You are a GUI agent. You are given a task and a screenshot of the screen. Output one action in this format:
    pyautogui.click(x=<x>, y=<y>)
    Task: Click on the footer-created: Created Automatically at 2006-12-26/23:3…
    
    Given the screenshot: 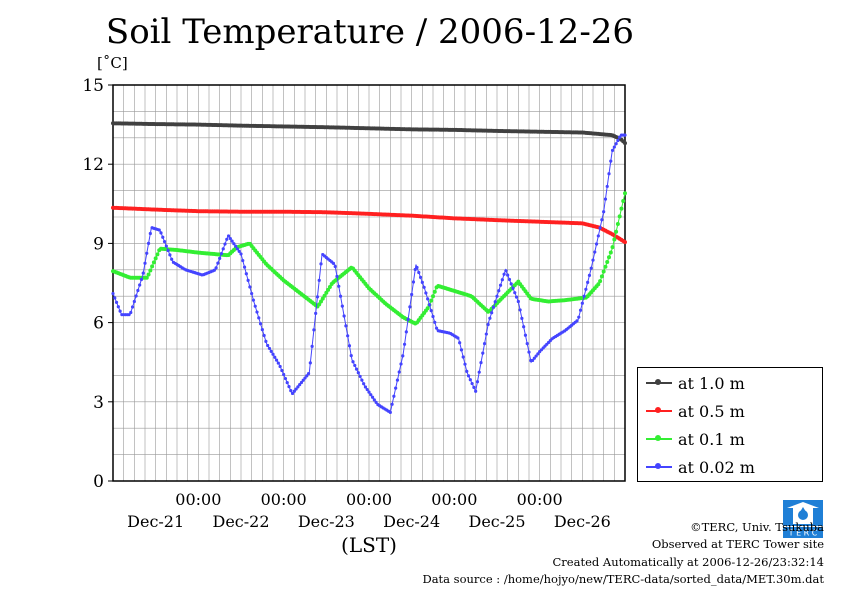 What is the action you would take?
    pyautogui.click(x=688, y=562)
    